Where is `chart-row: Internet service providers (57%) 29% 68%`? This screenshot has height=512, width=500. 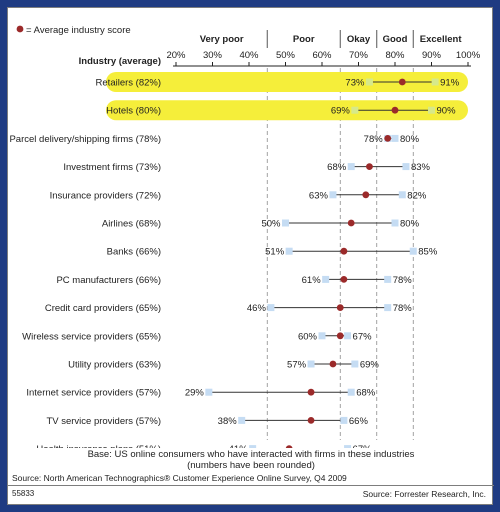 chart-row: Internet service providers (57%) 29% 68% is located at coordinates (200, 393).